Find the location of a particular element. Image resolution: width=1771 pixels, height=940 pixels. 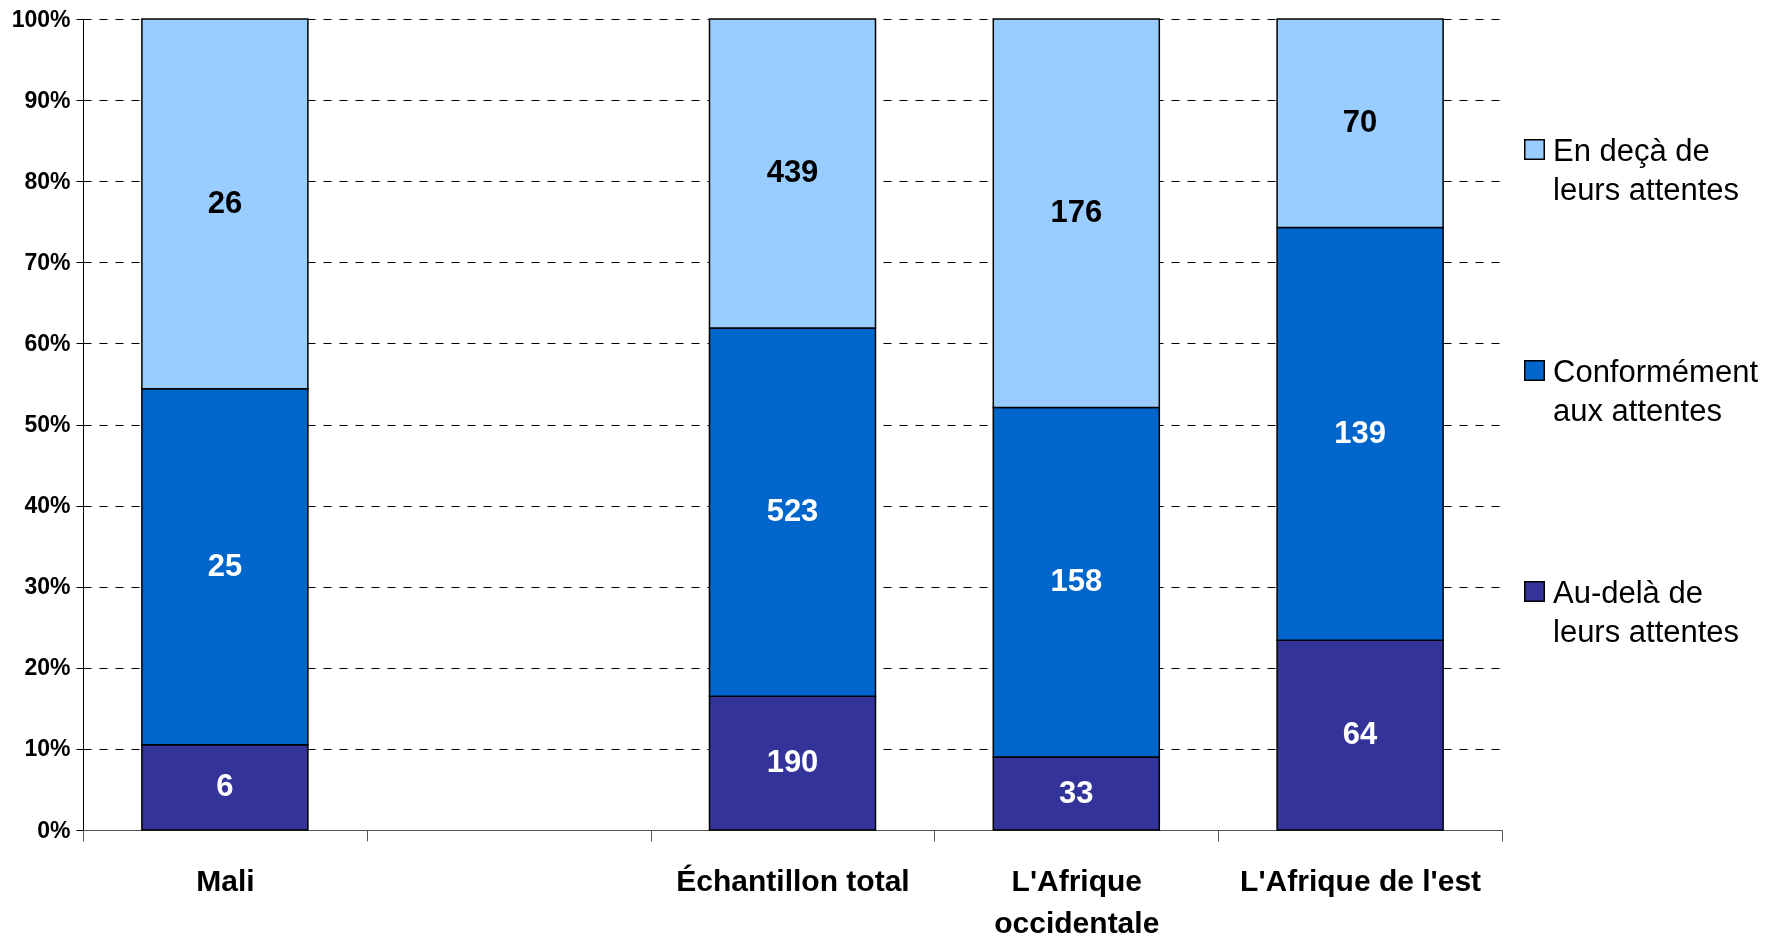

y-tick-label: 80% is located at coordinates (47, 180).